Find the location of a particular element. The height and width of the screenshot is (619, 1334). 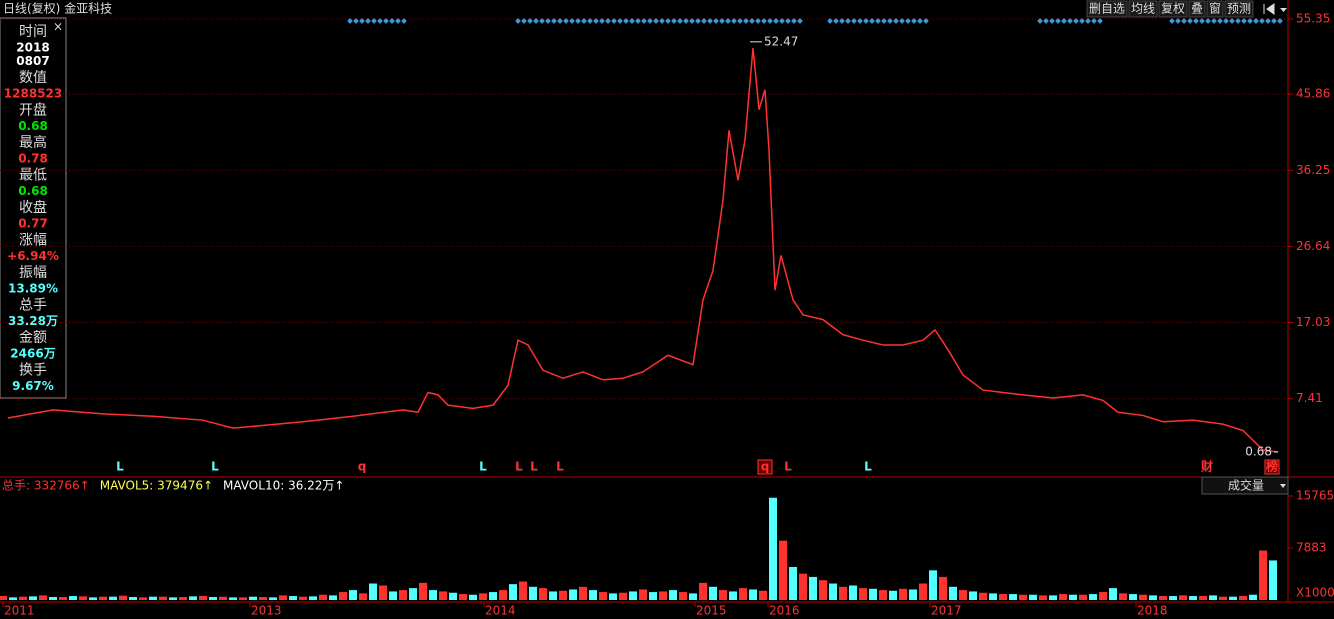

indicator-dropdown is located at coordinates (1245, 485).